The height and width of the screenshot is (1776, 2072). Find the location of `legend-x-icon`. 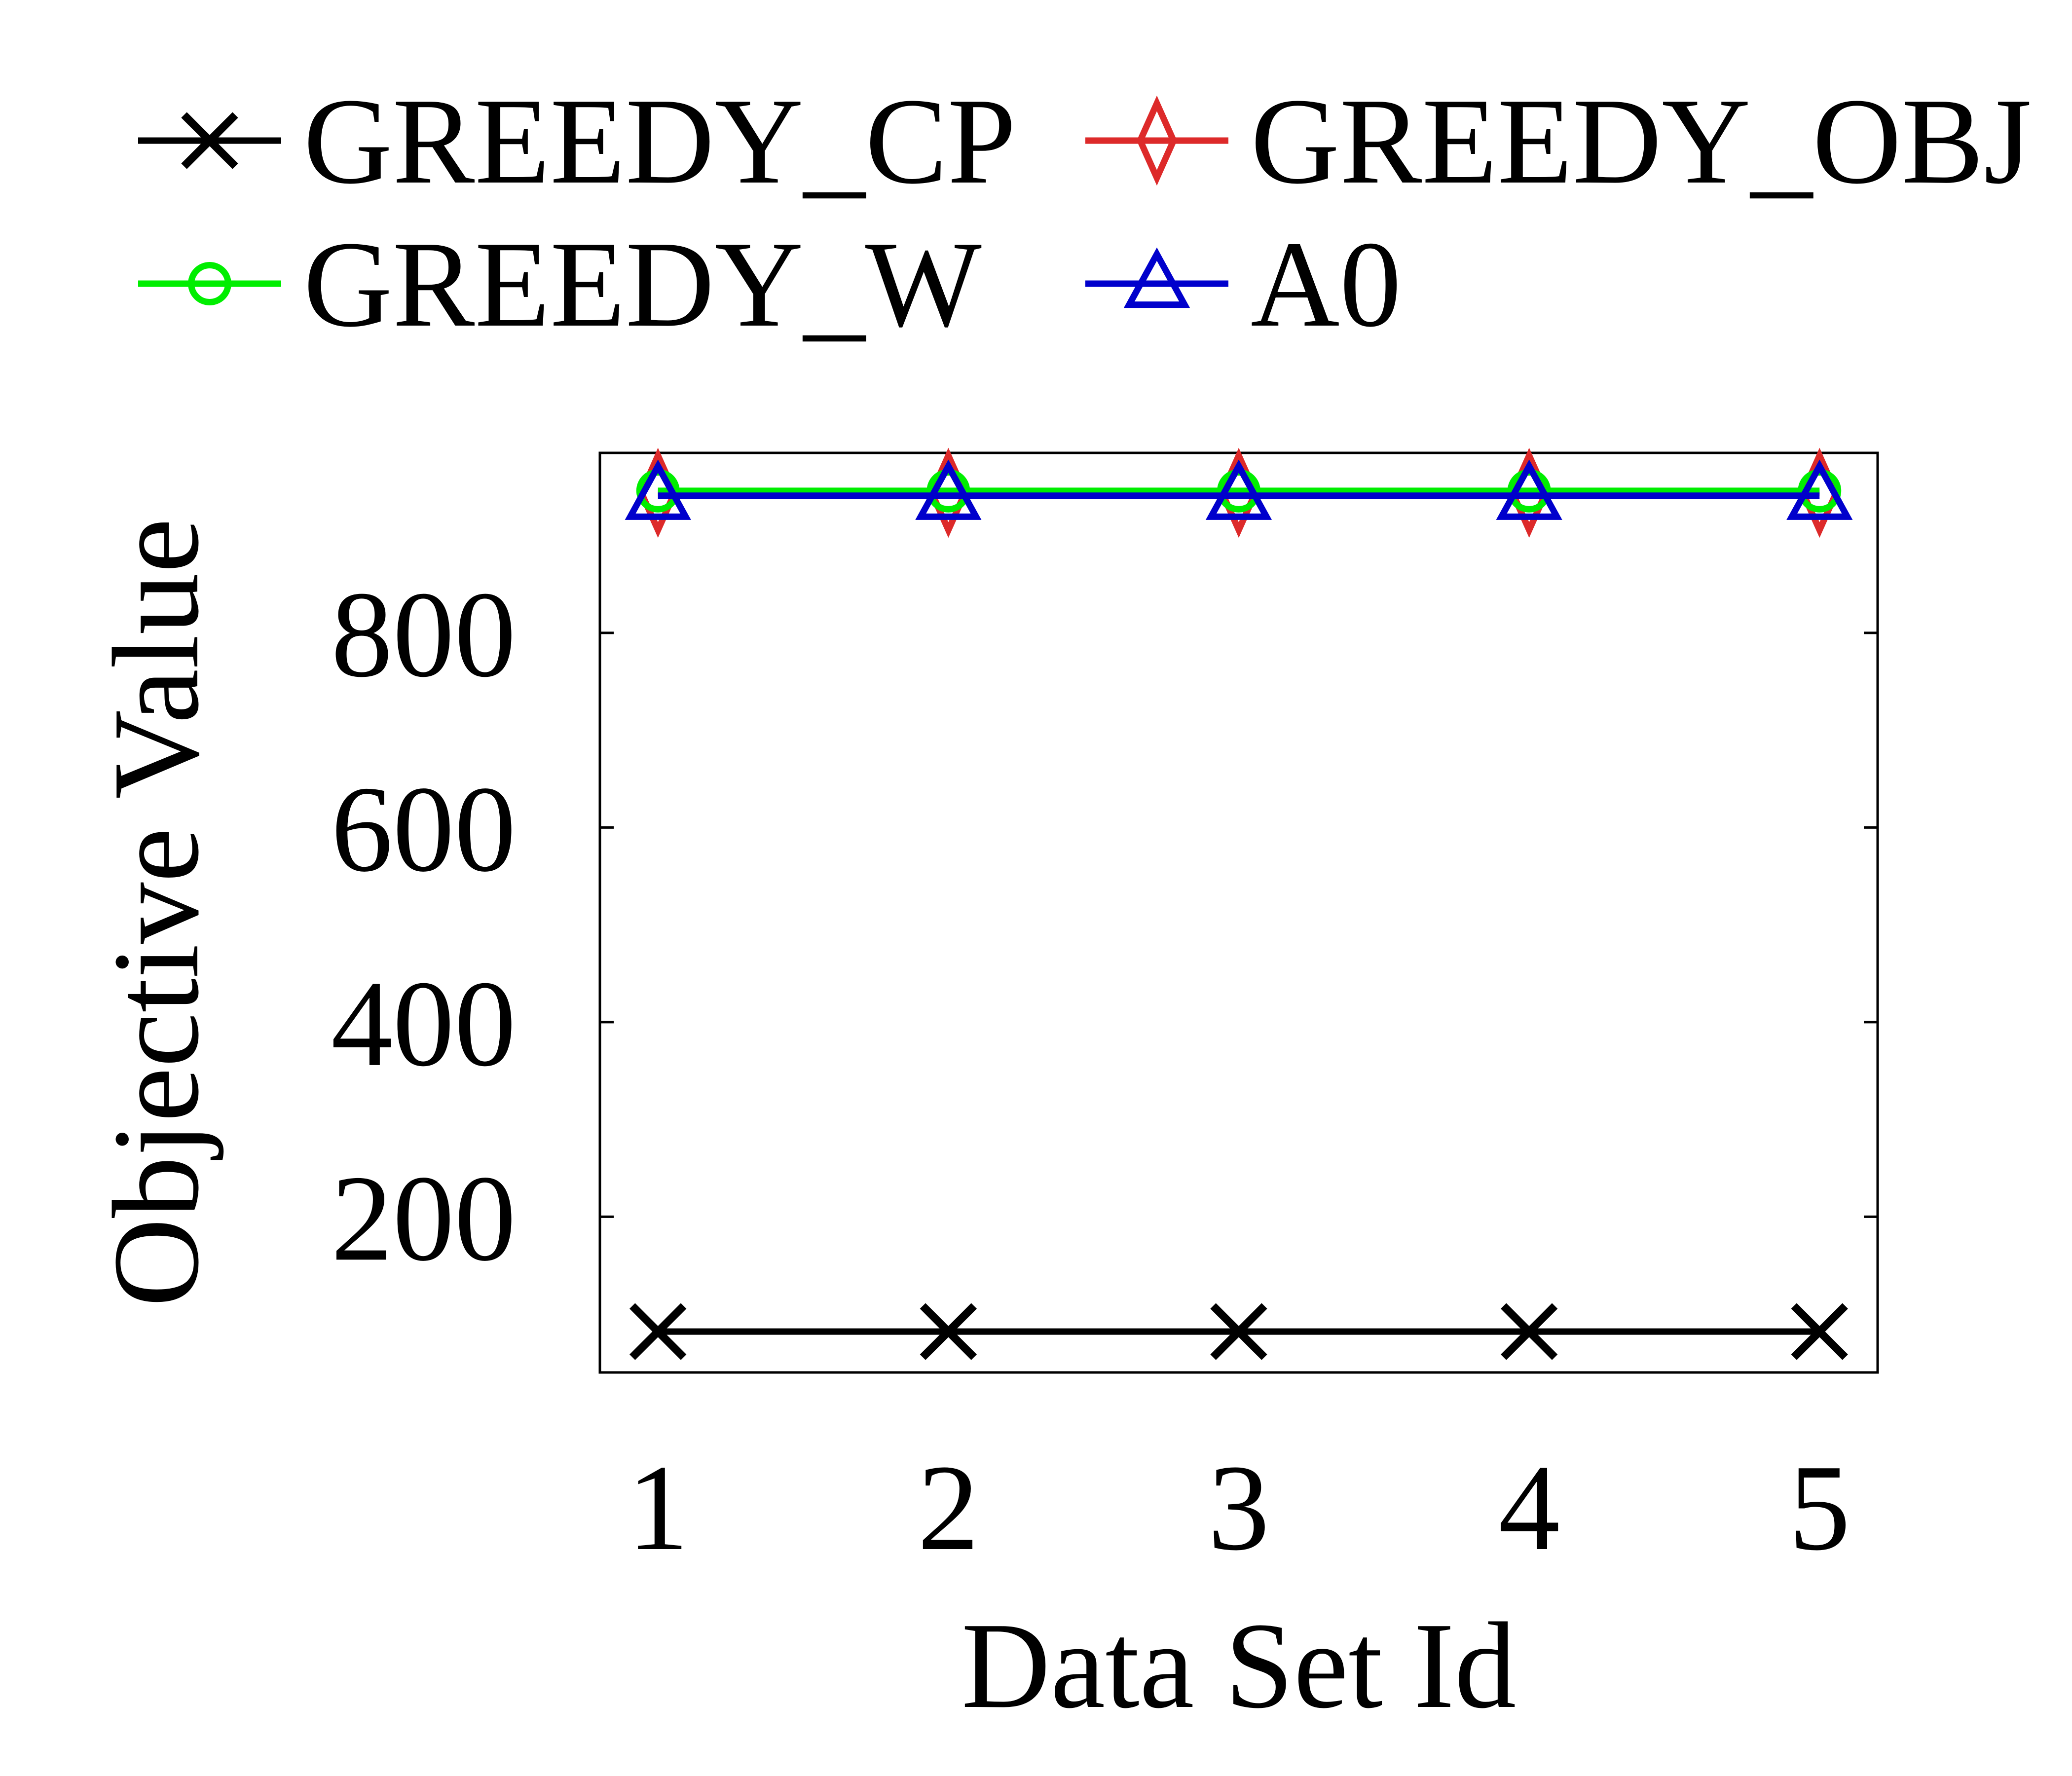

legend-x-icon is located at coordinates (210, 141).